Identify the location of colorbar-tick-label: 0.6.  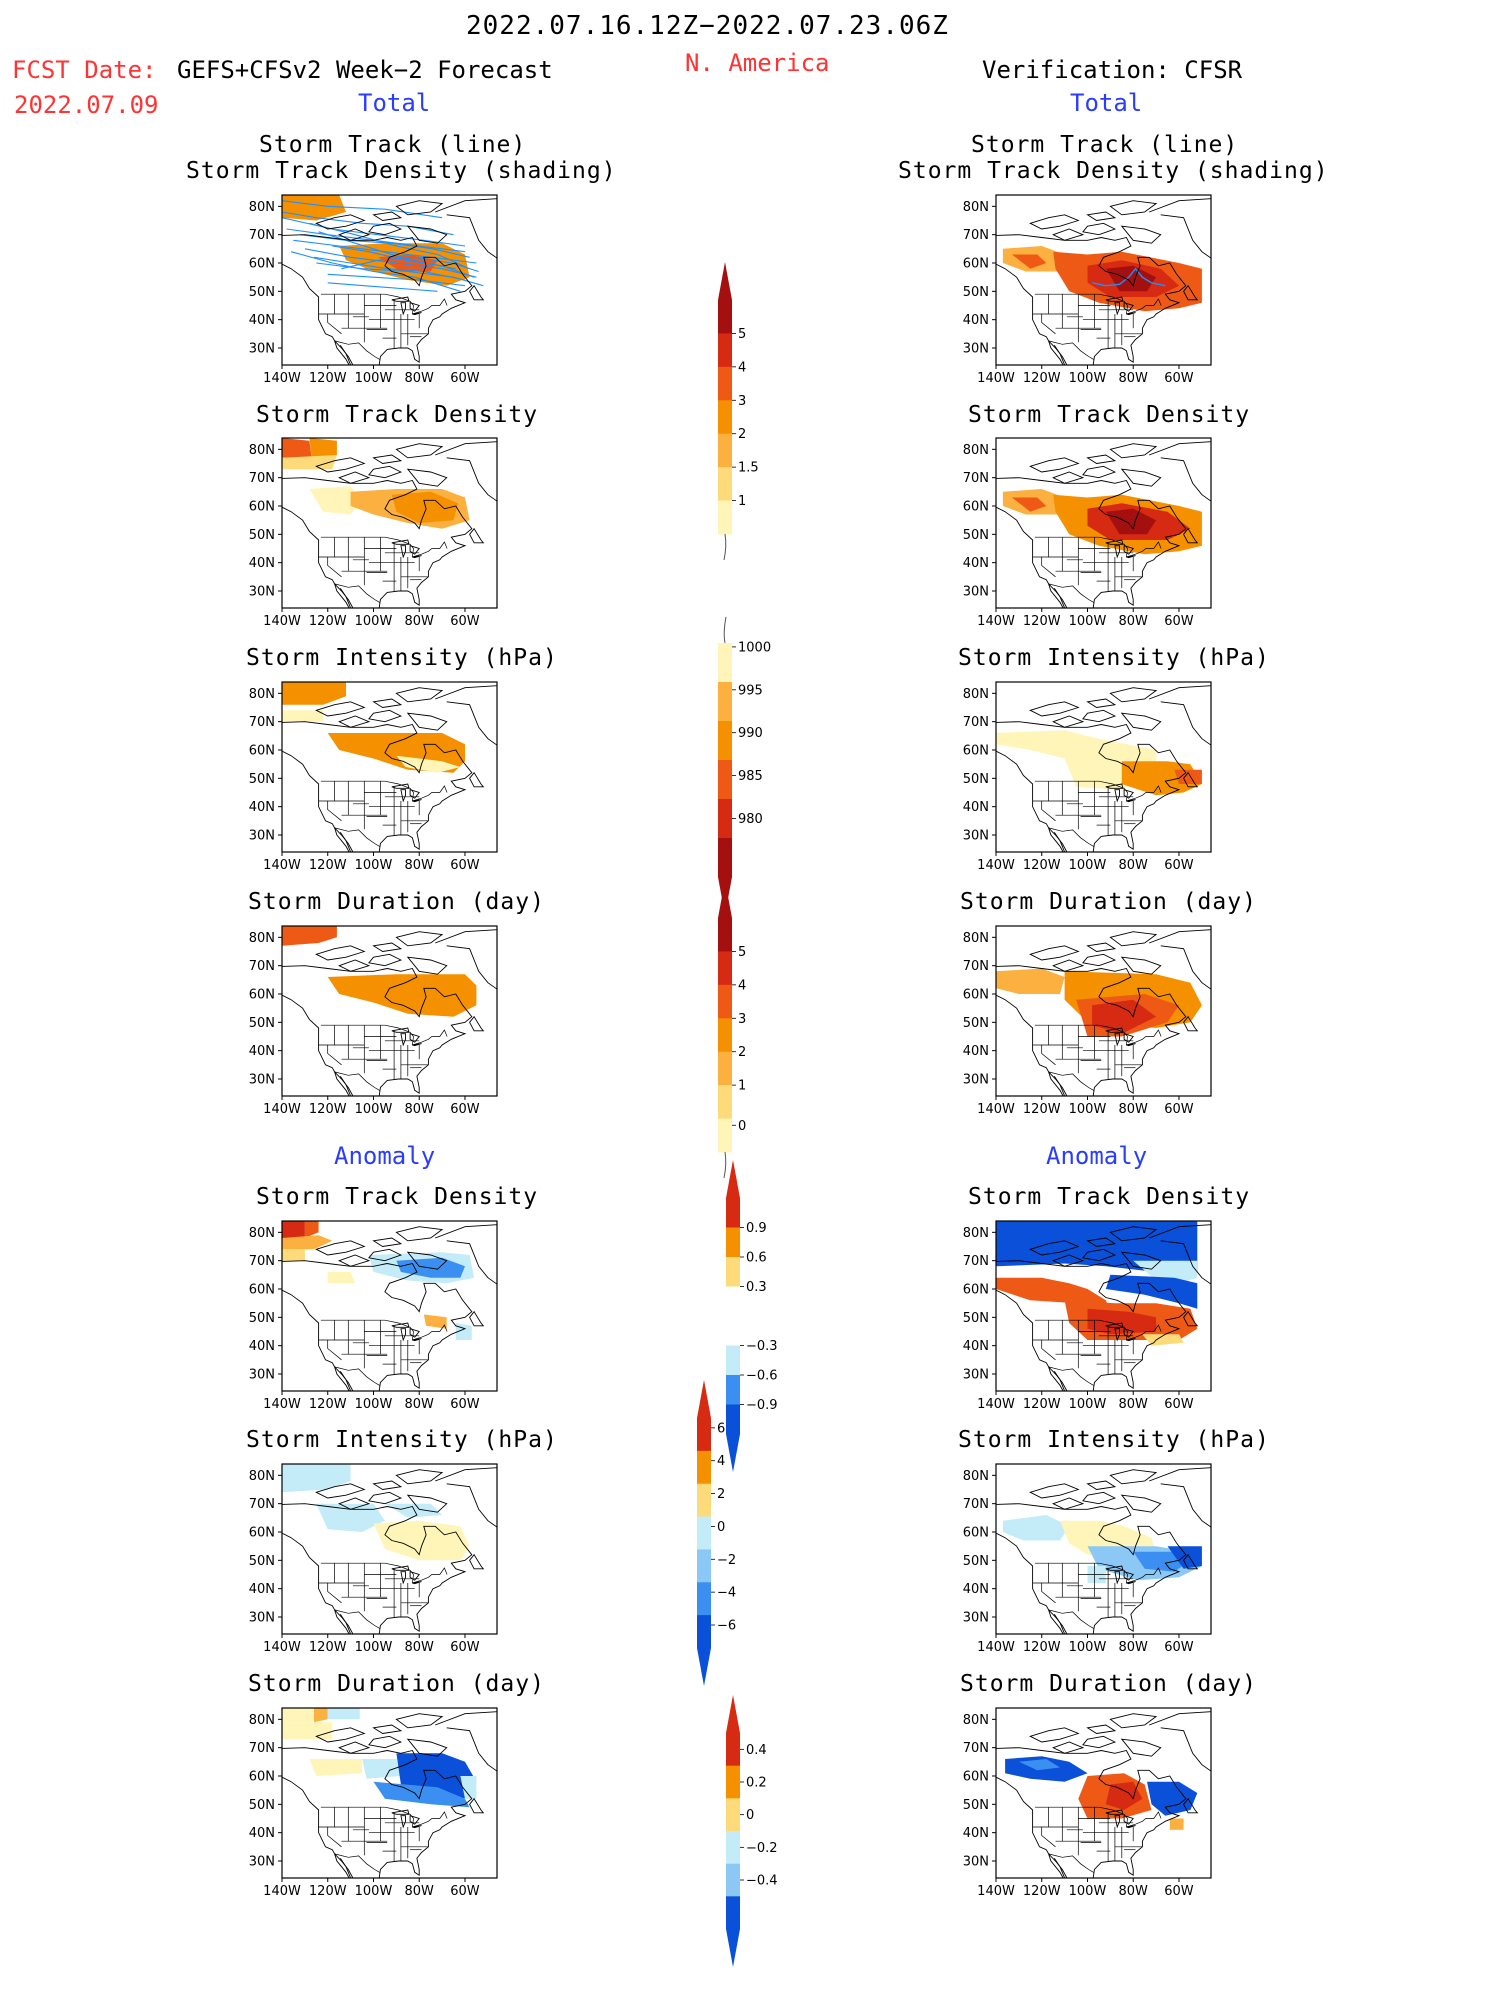
(756, 1258).